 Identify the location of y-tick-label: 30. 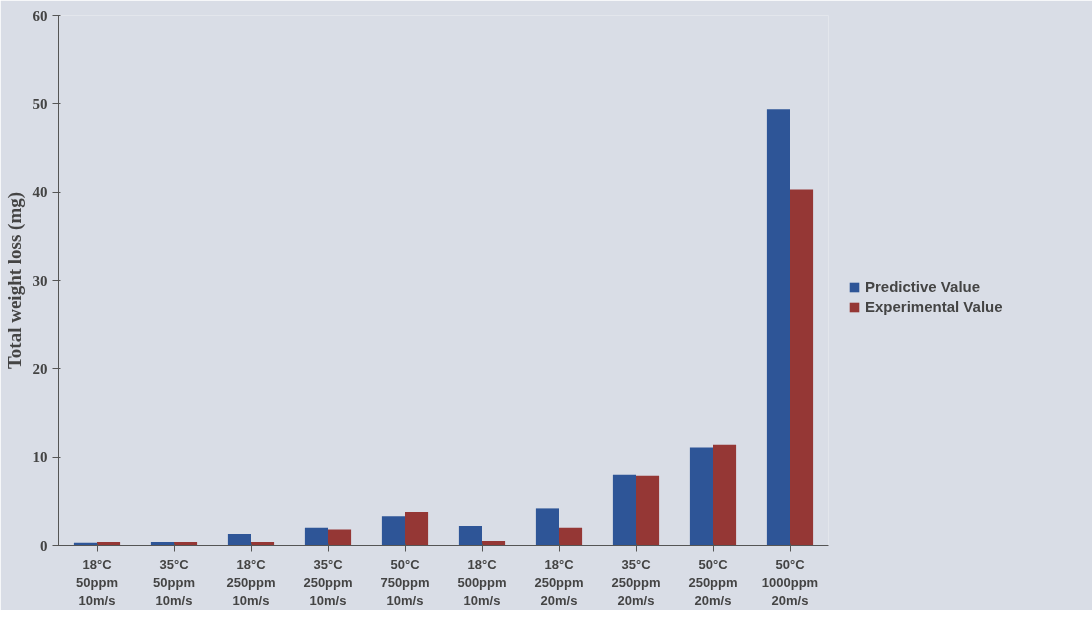
(40, 280).